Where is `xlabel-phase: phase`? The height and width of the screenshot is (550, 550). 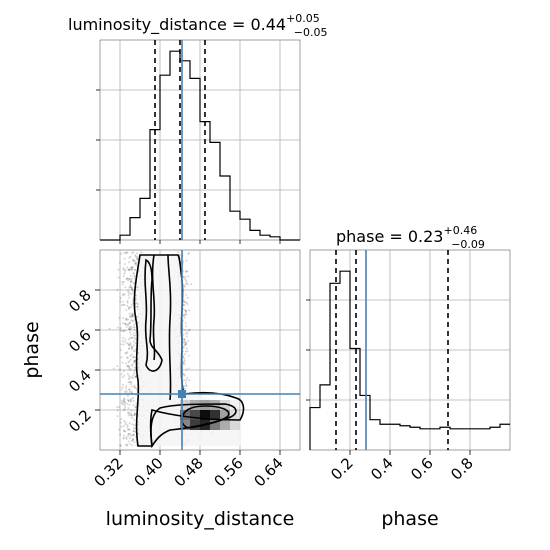 xlabel-phase: phase is located at coordinates (409, 519).